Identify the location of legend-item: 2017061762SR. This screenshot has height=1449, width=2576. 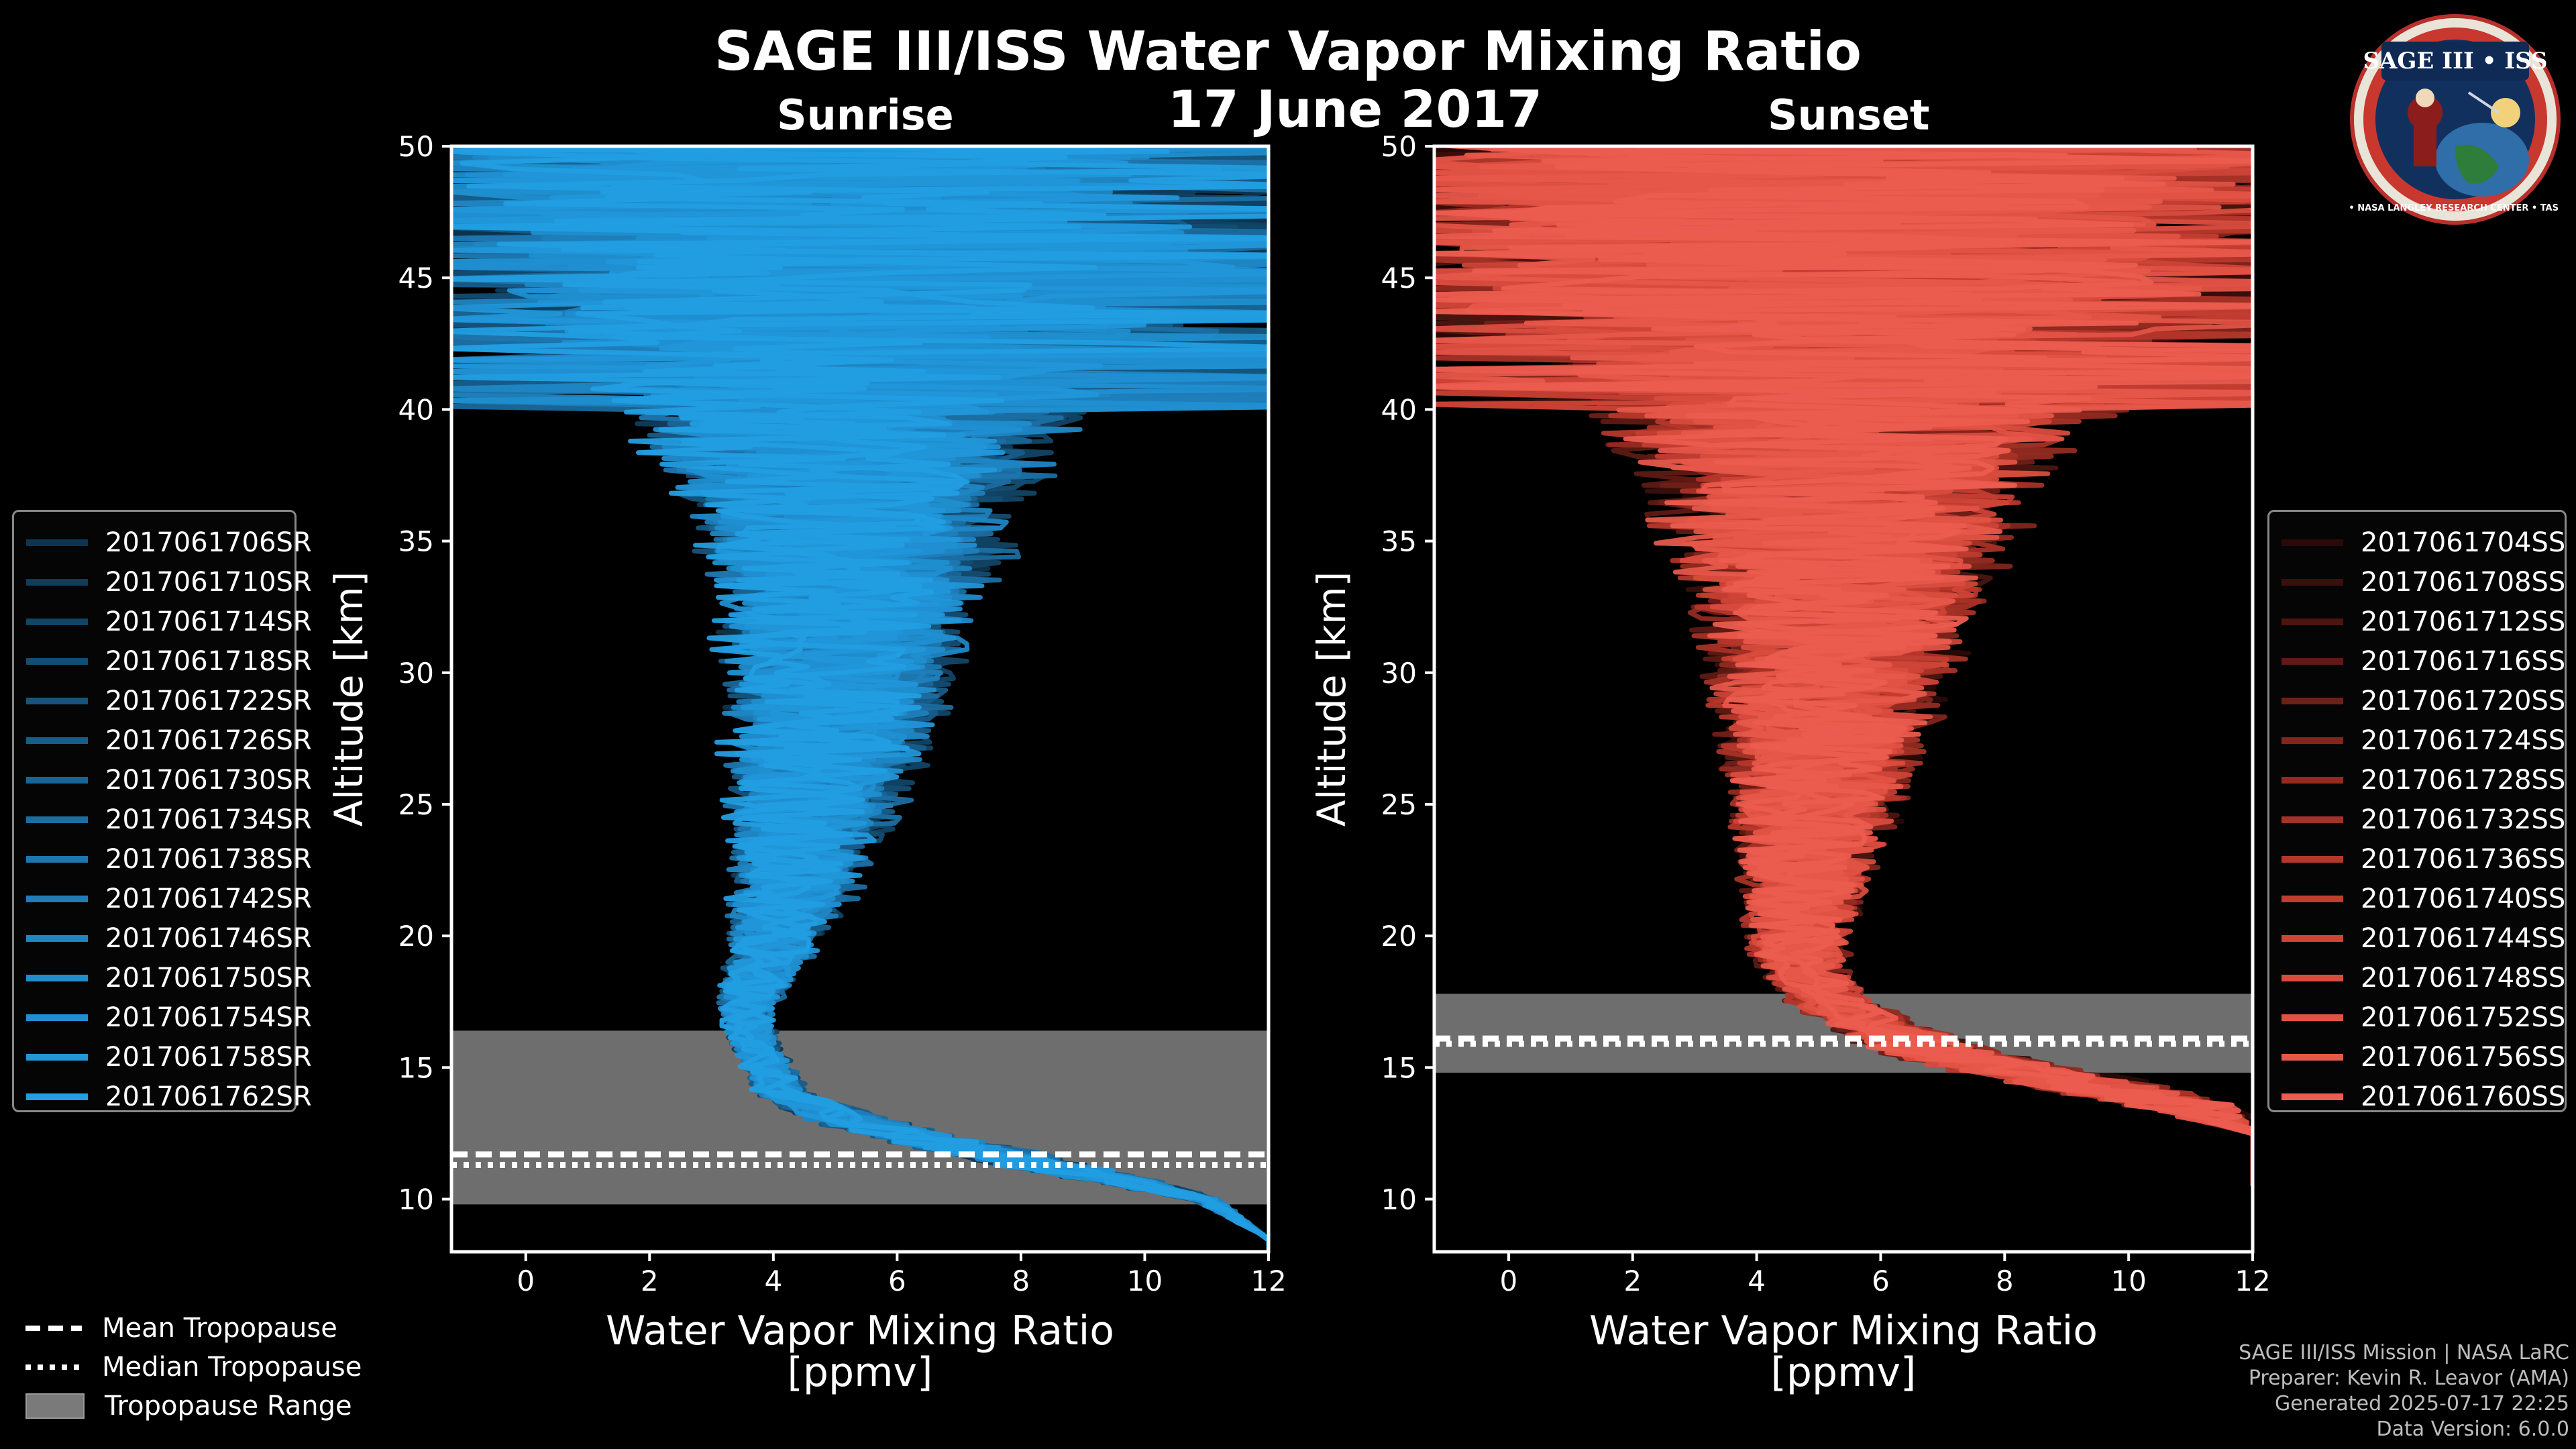
(169, 1097).